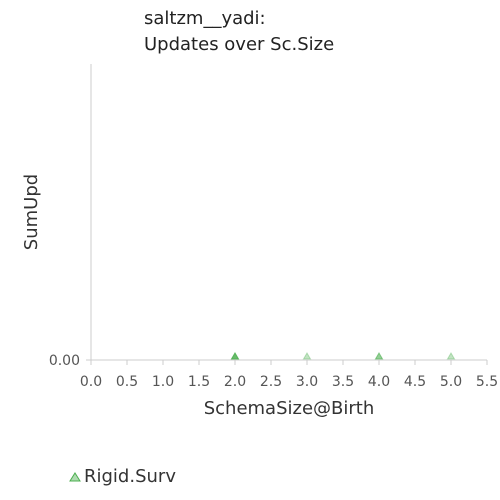  Describe the element at coordinates (451, 382) in the screenshot. I see `x-tick-label: 5.0` at that location.